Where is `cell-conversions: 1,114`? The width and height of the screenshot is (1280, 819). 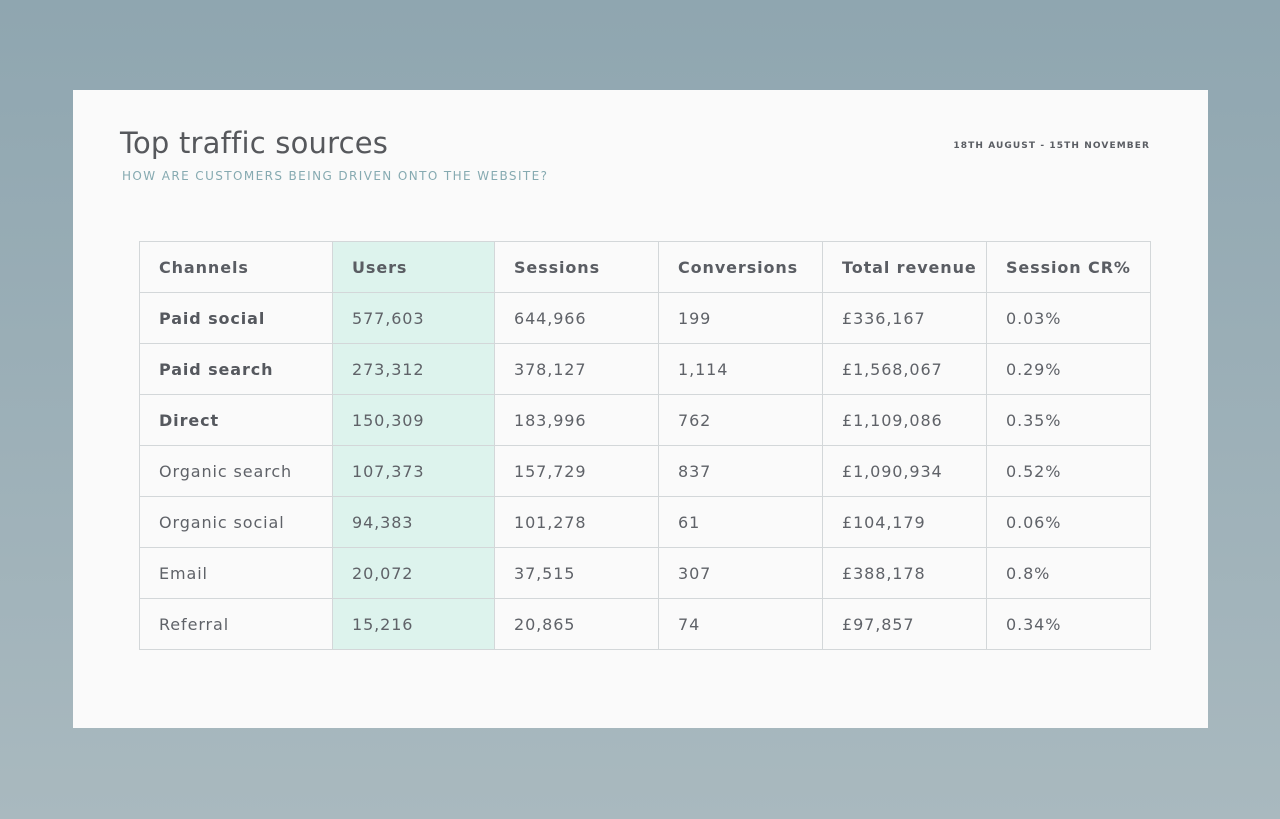
cell-conversions: 1,114 is located at coordinates (740, 369).